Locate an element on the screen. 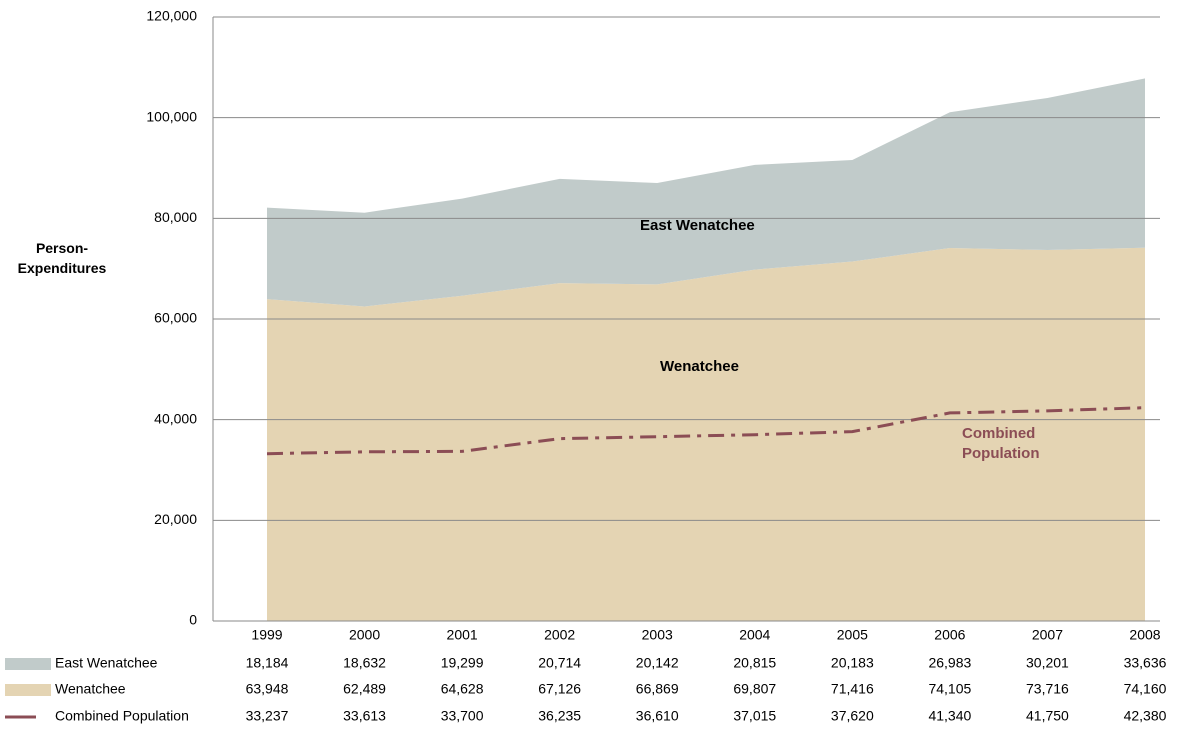 The height and width of the screenshot is (730, 1188). legend-label: Wenatchee is located at coordinates (90, 689).